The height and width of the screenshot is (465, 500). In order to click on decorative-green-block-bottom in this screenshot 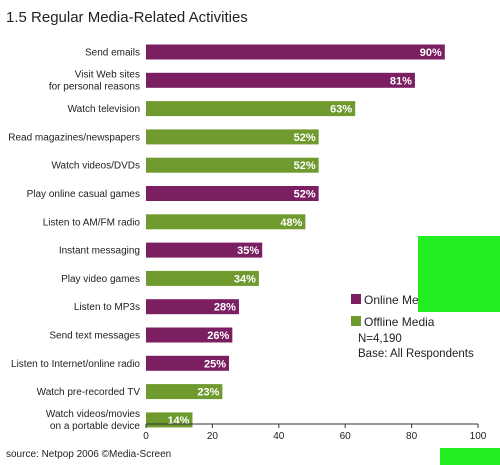, I will do `click(470, 456)`.